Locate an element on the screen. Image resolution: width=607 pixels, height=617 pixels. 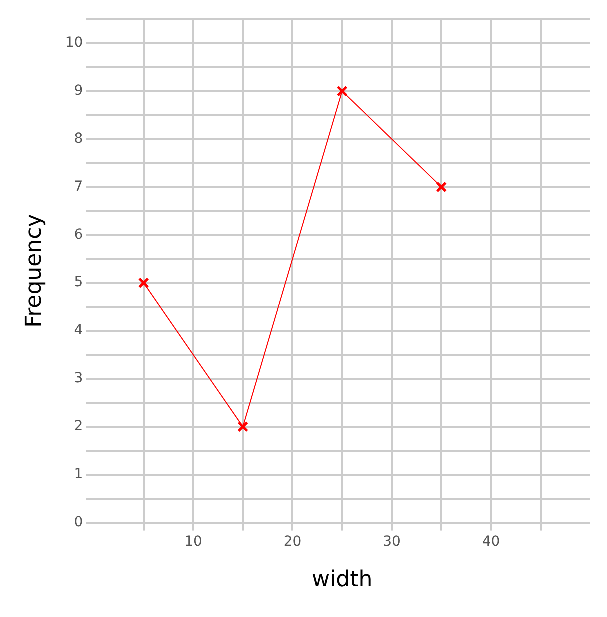
y-tick-label: 10 is located at coordinates (74, 43).